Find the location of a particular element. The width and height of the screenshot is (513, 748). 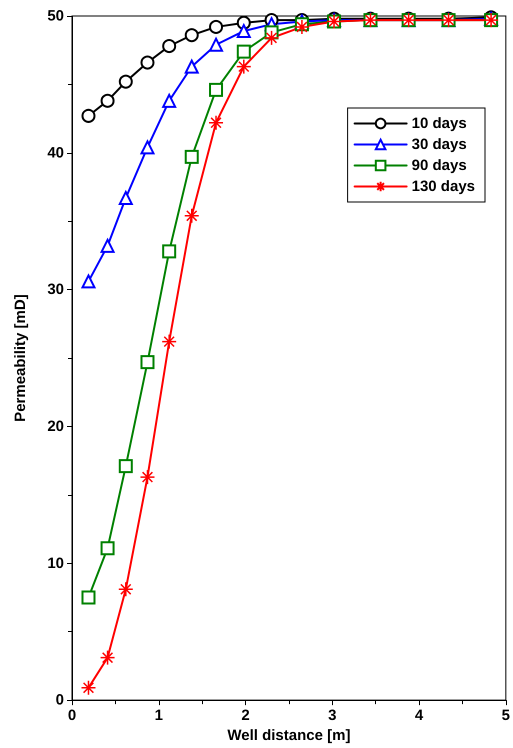

x-tick-label: 4 is located at coordinates (419, 715).